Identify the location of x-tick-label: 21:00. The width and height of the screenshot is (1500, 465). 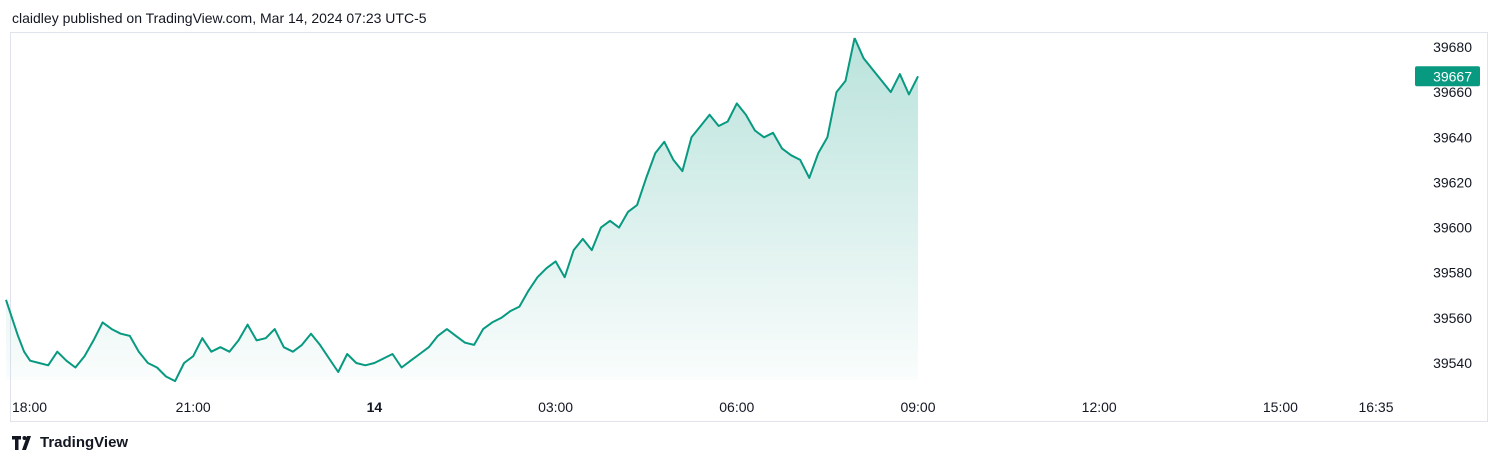
(193, 407).